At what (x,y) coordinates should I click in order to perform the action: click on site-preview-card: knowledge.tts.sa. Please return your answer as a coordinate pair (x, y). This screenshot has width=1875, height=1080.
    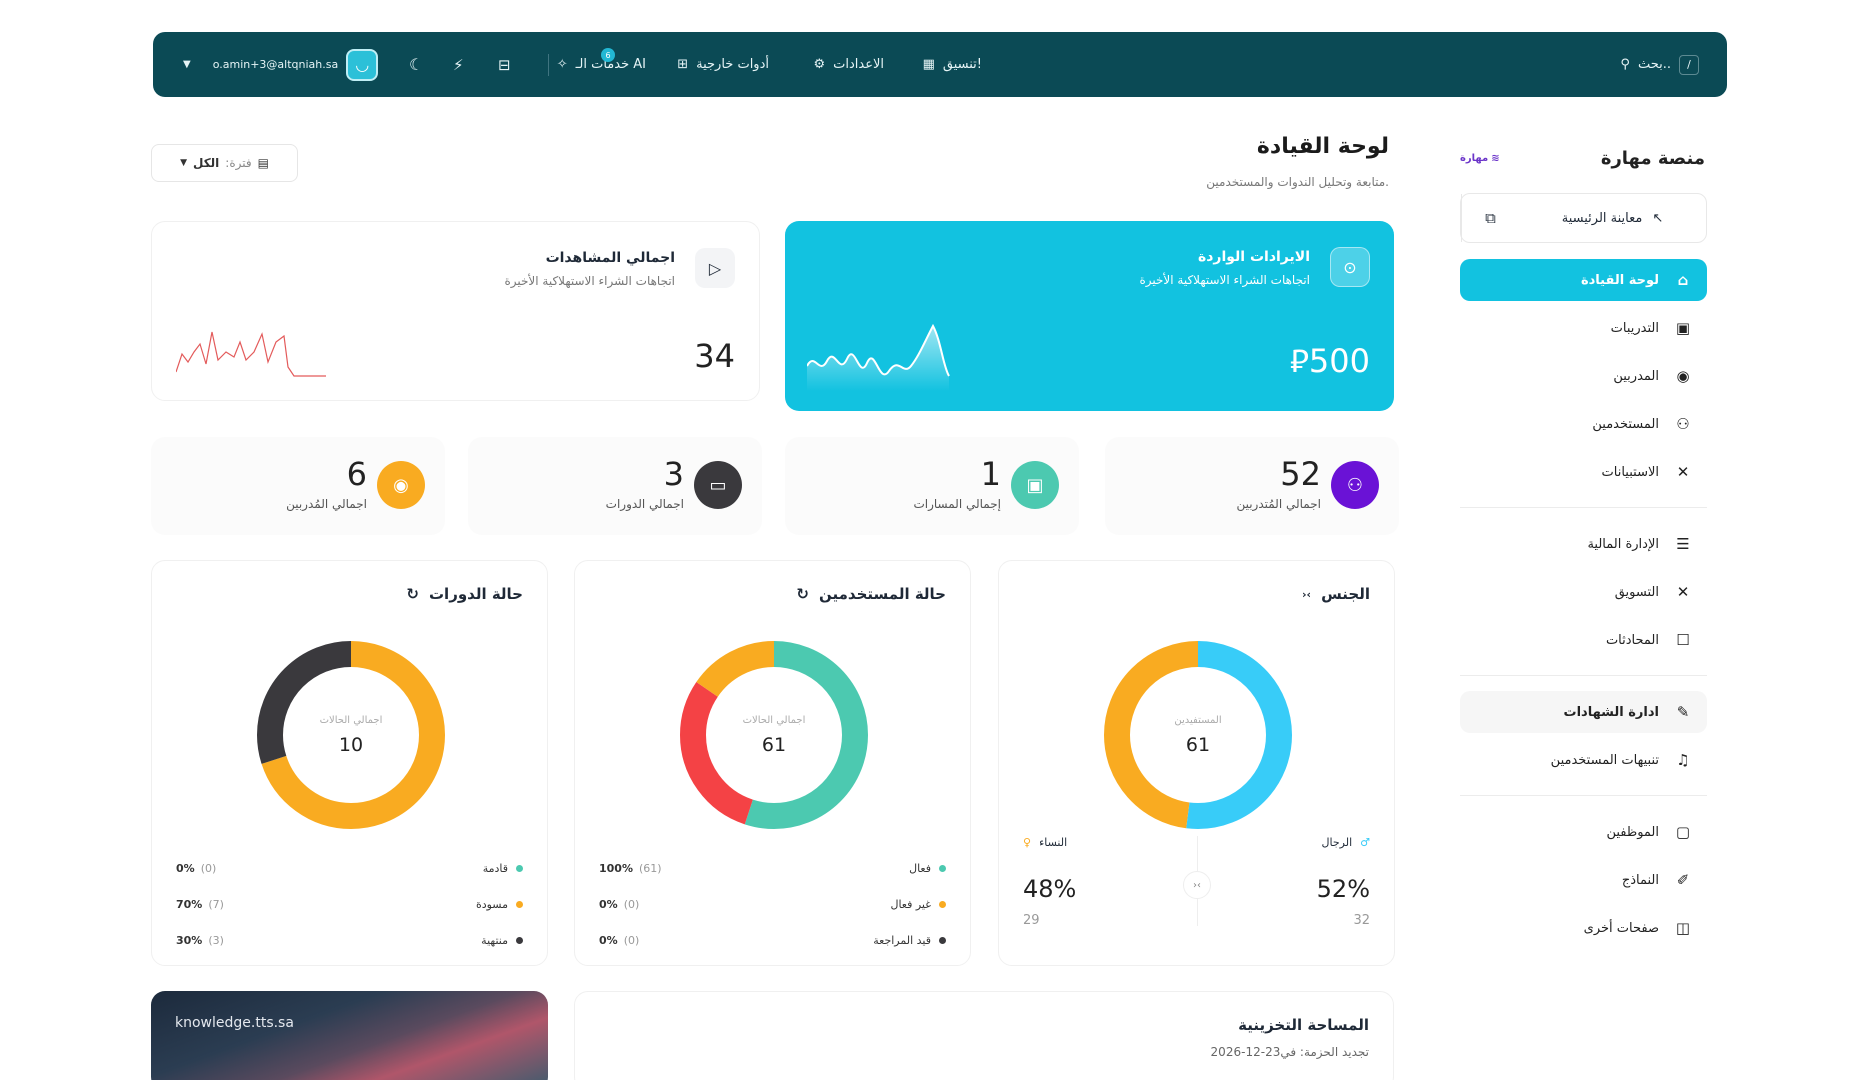
    Looking at the image, I should click on (349, 1035).